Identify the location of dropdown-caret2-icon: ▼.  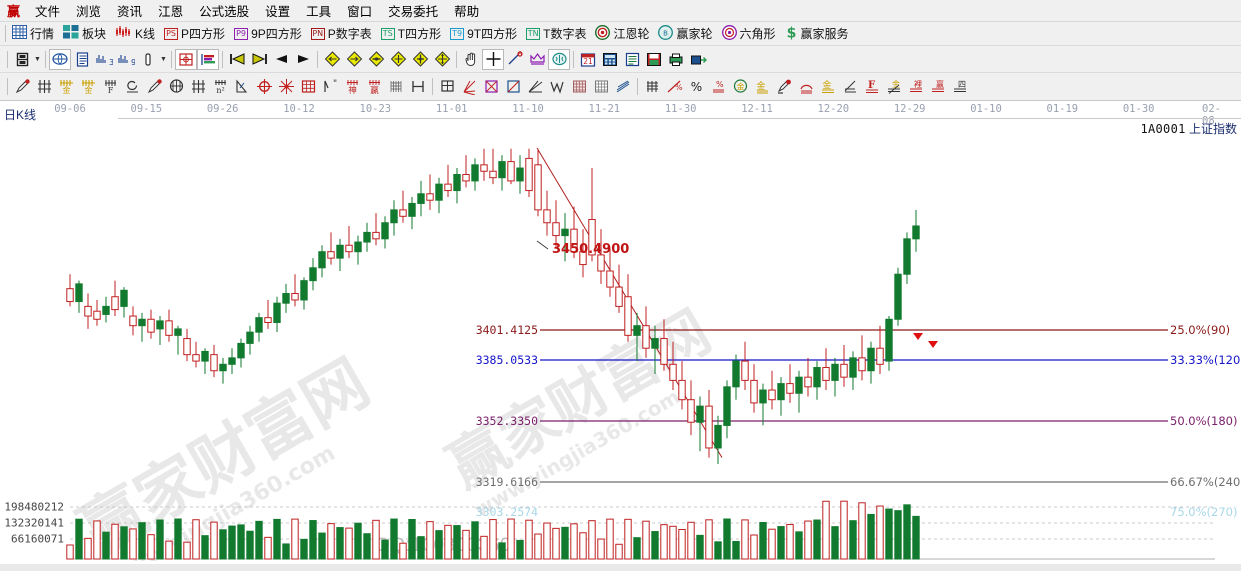
(163, 59).